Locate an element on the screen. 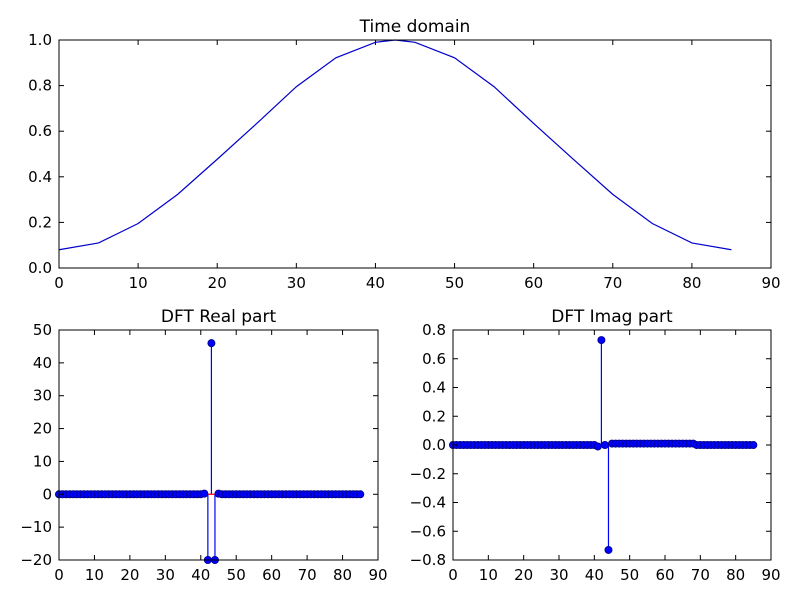 The height and width of the screenshot is (600, 800). y-tick-label: −0.4 is located at coordinates (428, 503).